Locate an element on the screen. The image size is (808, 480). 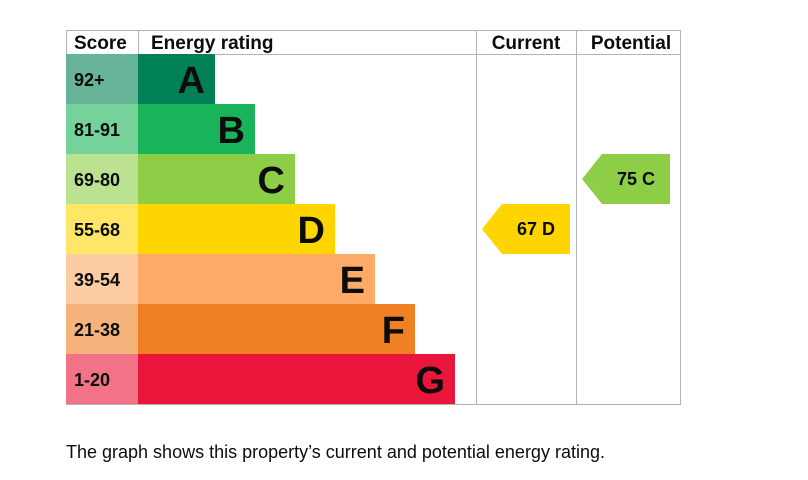
rating-letter-c: C is located at coordinates (271, 181).